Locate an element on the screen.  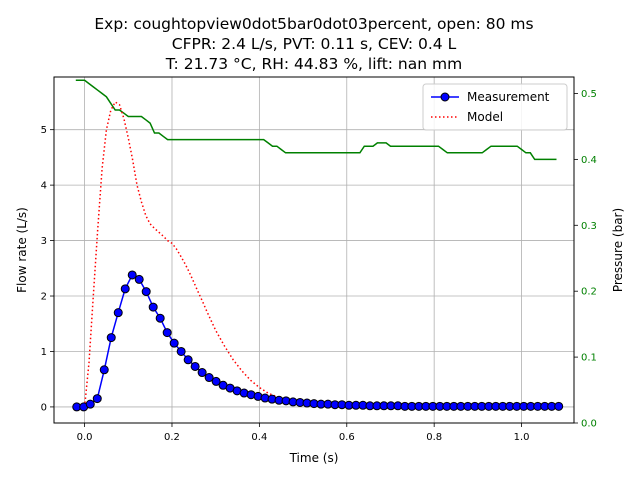
legend: Measurement Model is located at coordinates (495, 107).